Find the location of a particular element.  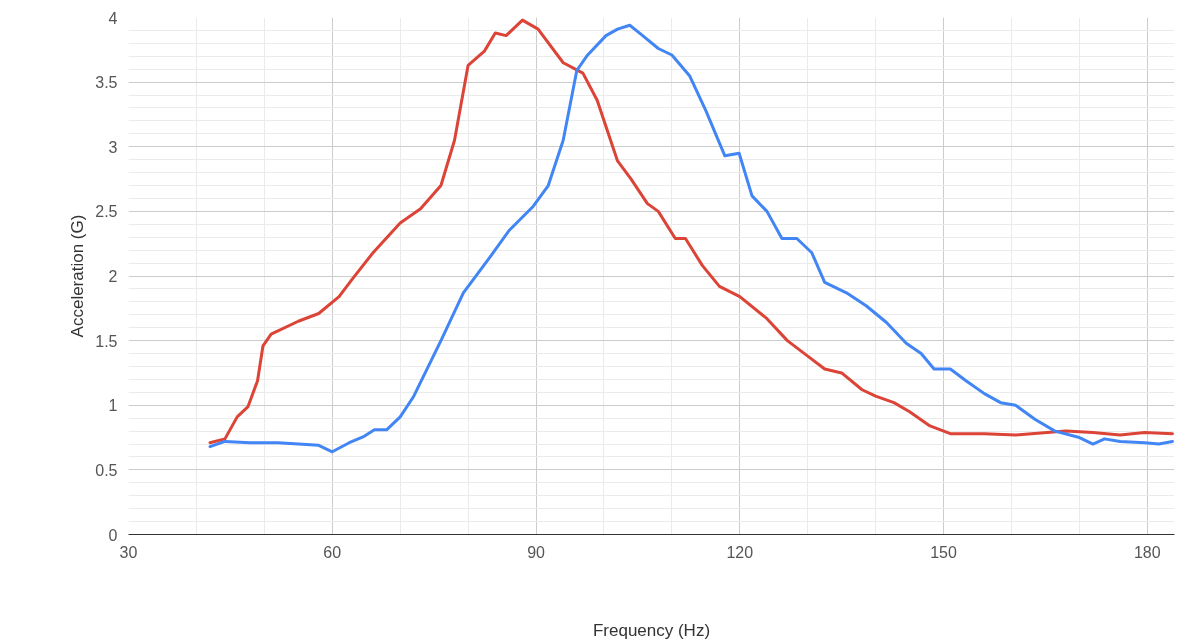

x-tick-label: 90 is located at coordinates (536, 552).